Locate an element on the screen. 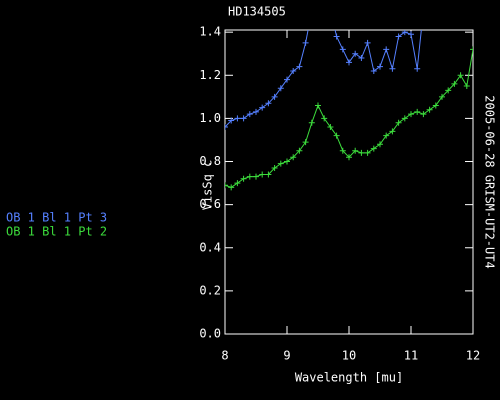 This screenshot has height=400, width=500. y-tick-label: 0.6 is located at coordinates (210, 204).